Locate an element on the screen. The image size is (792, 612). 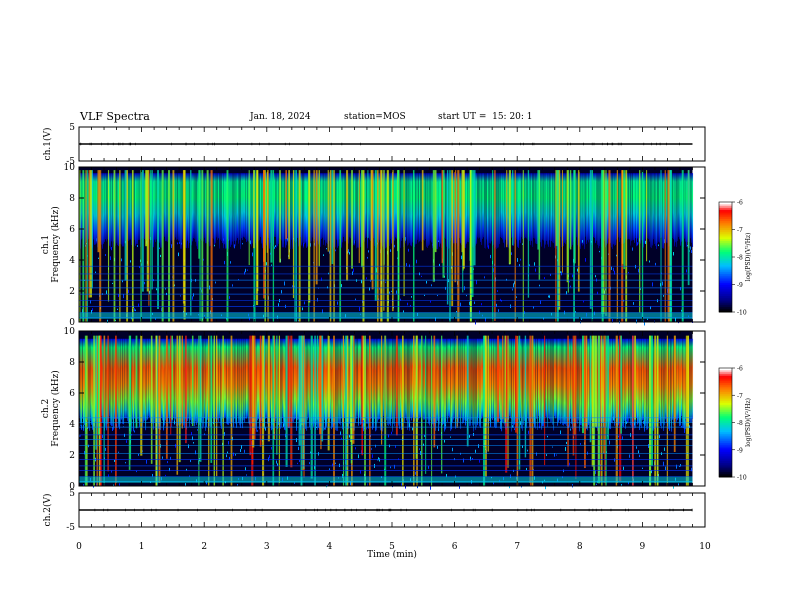
colorbar-tick-label: -10 is located at coordinates (742, 313).